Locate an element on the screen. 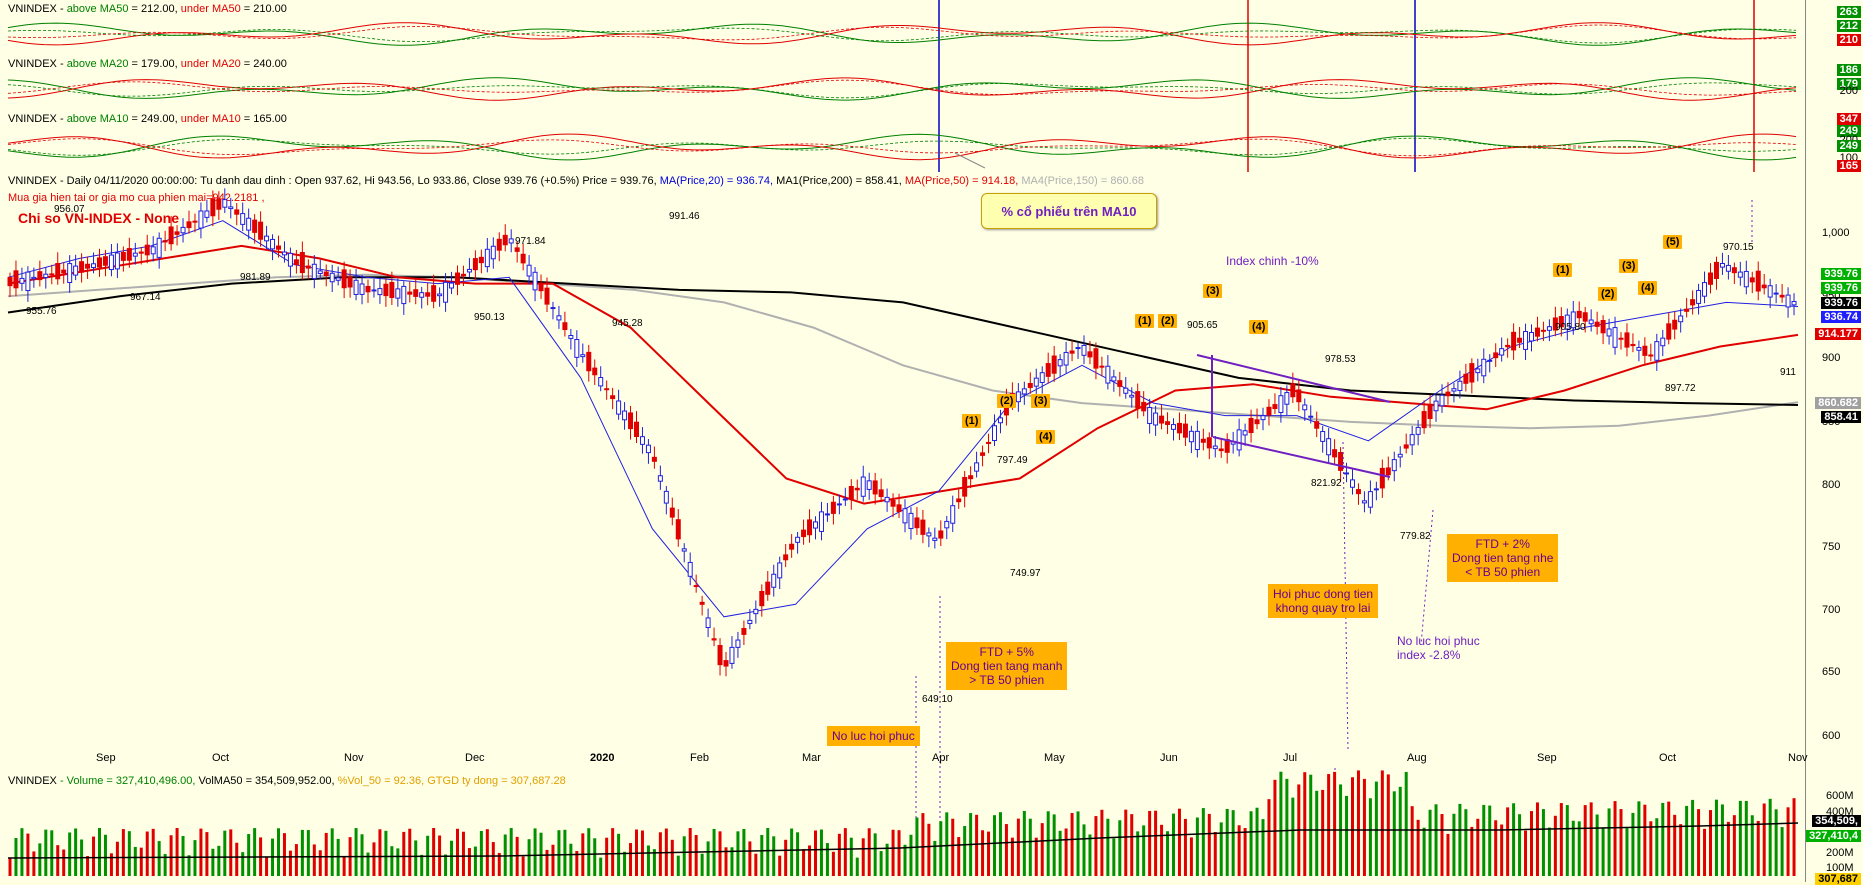  y-tick-label: 650 is located at coordinates (1831, 672).